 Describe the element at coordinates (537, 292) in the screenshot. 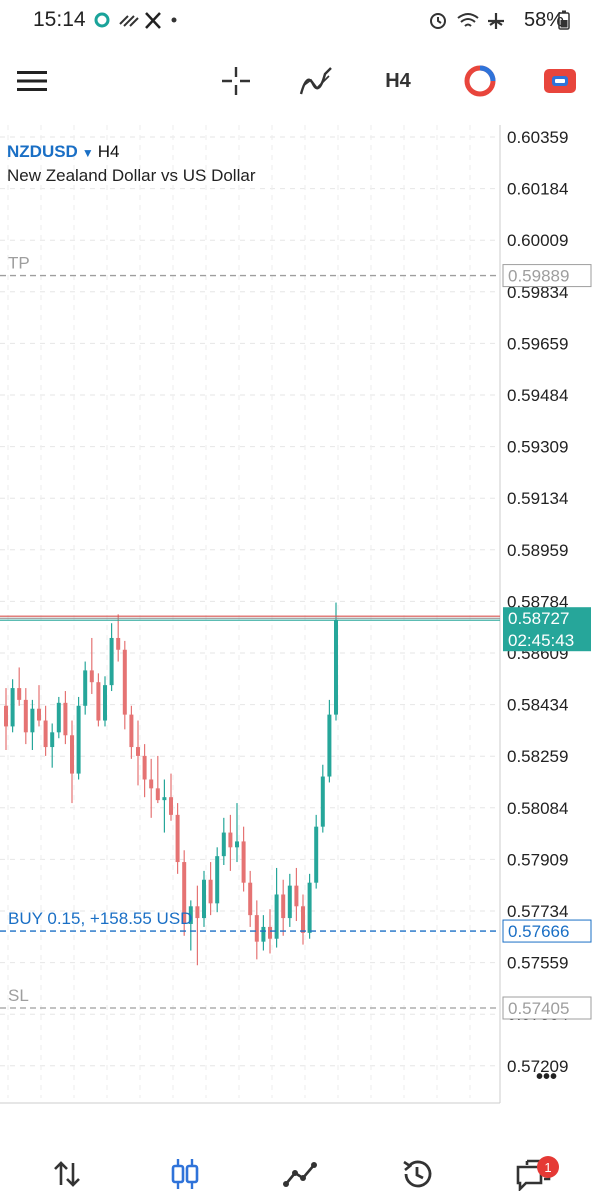

I see `price-tick-label: 0.59834` at that location.